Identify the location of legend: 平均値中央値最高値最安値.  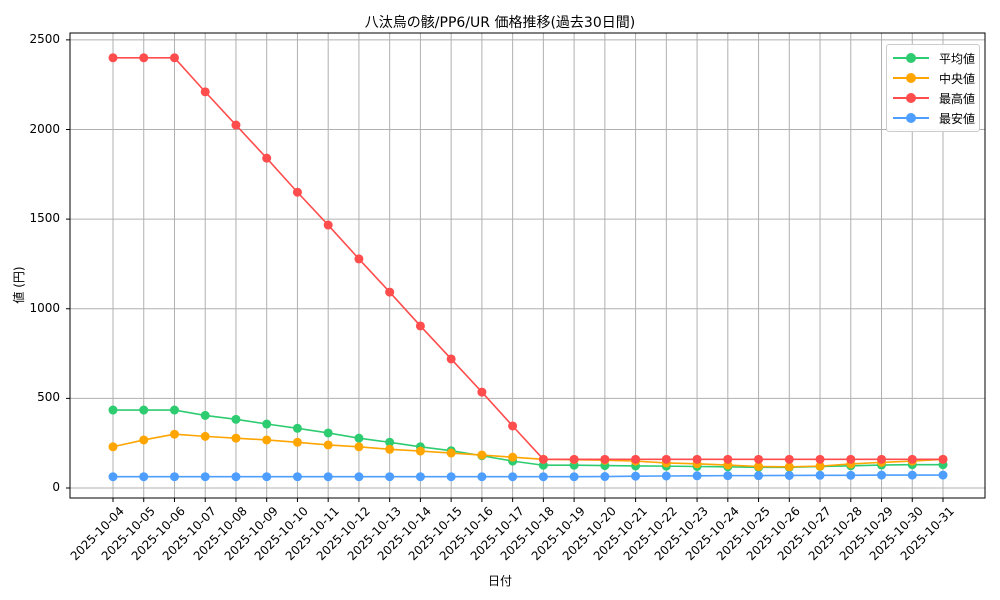
(933, 88).